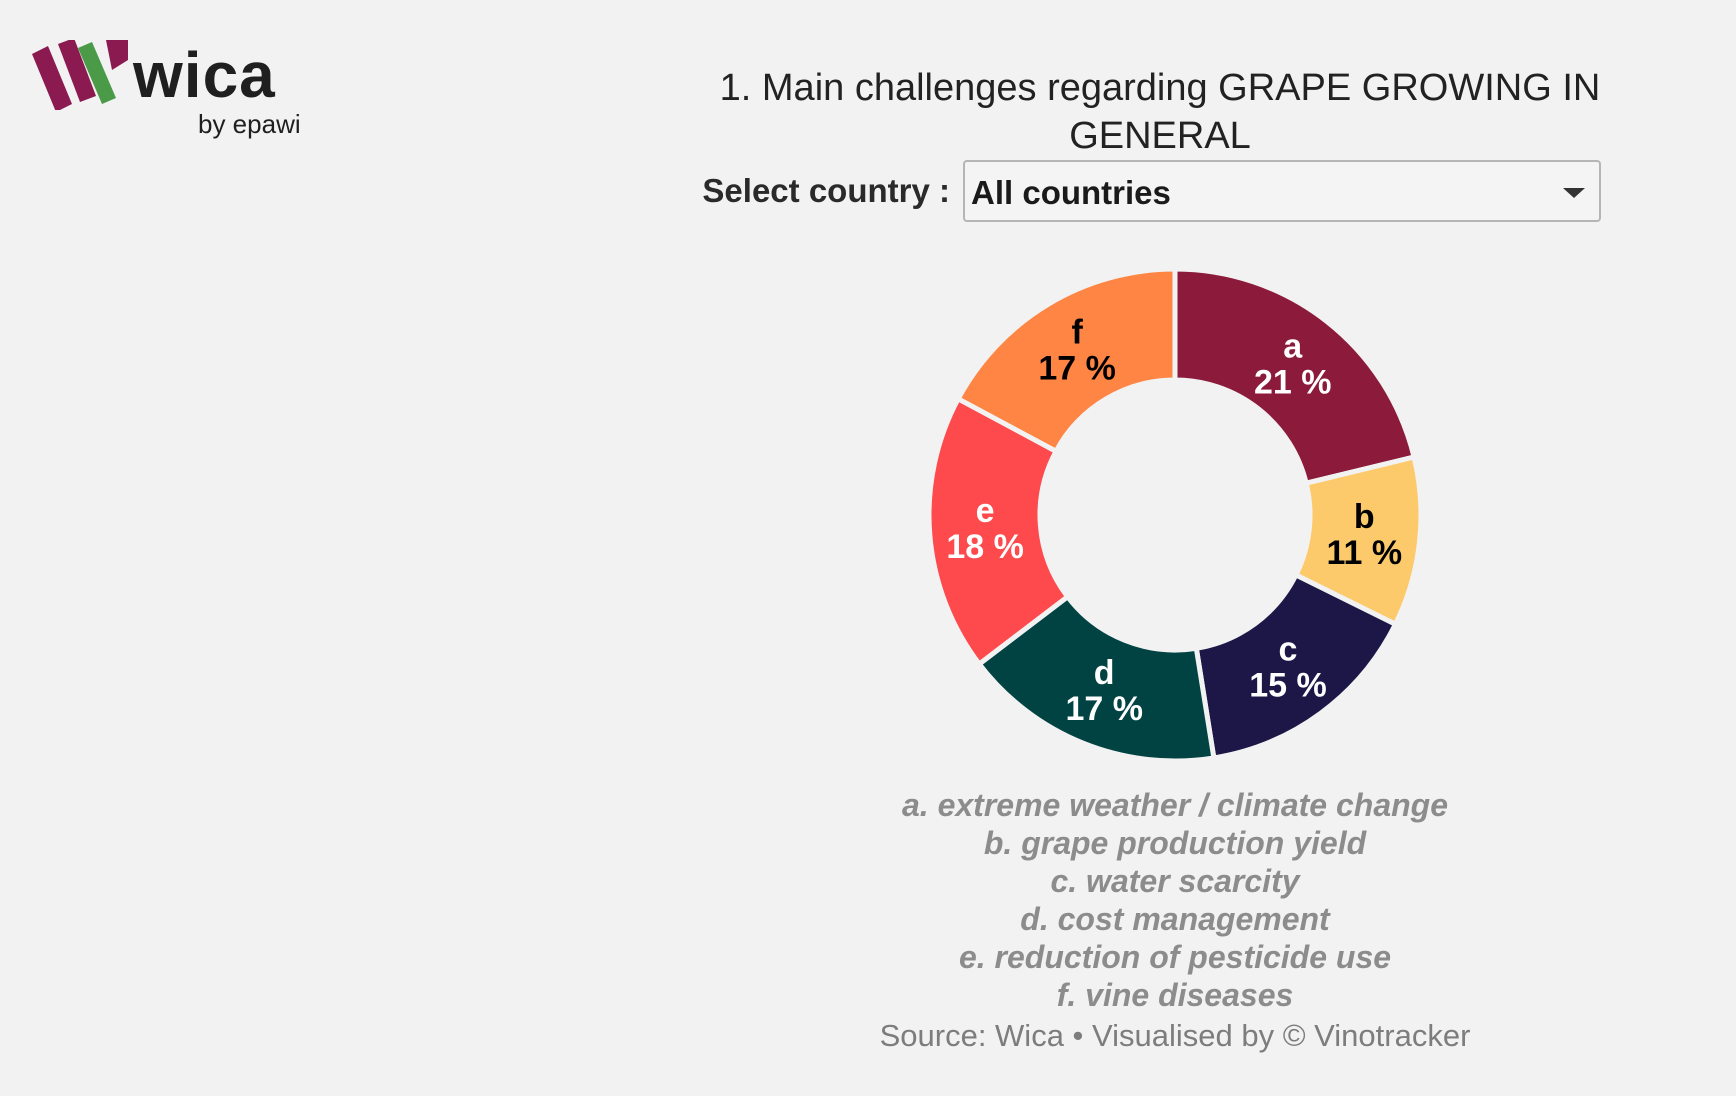 The height and width of the screenshot is (1096, 1736). Describe the element at coordinates (985, 511) in the screenshot. I see `slice-category-label: e` at that location.